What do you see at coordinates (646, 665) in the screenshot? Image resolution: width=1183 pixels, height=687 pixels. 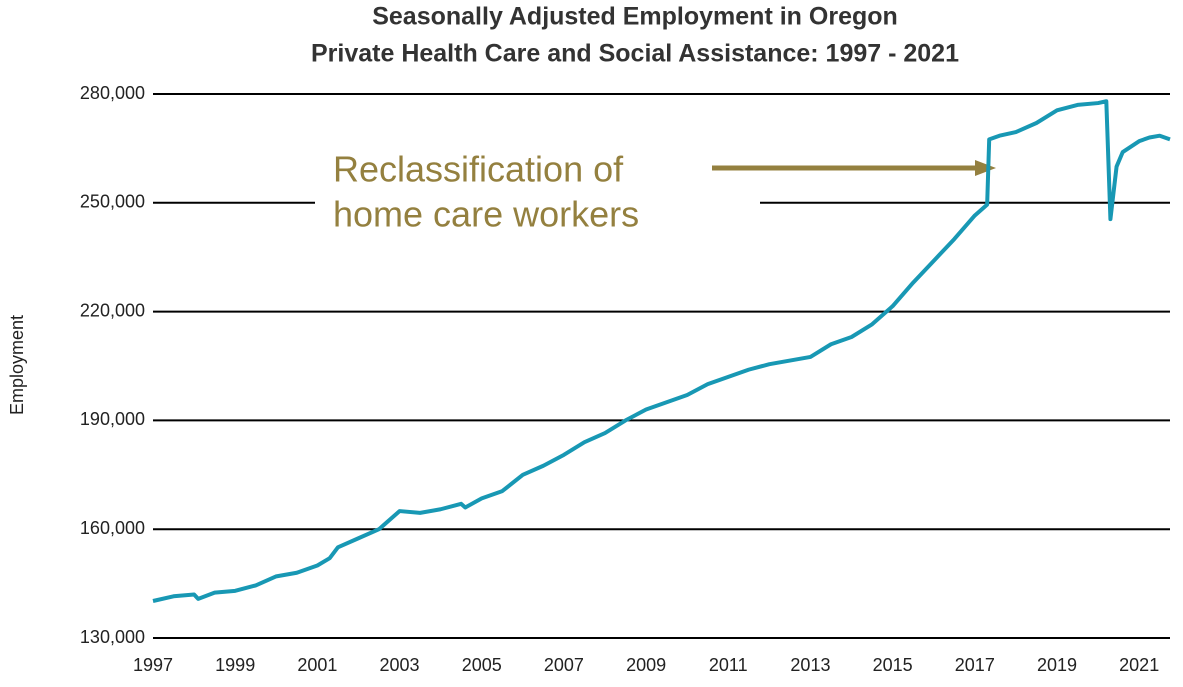 I see `x-tick-label: 2009` at bounding box center [646, 665].